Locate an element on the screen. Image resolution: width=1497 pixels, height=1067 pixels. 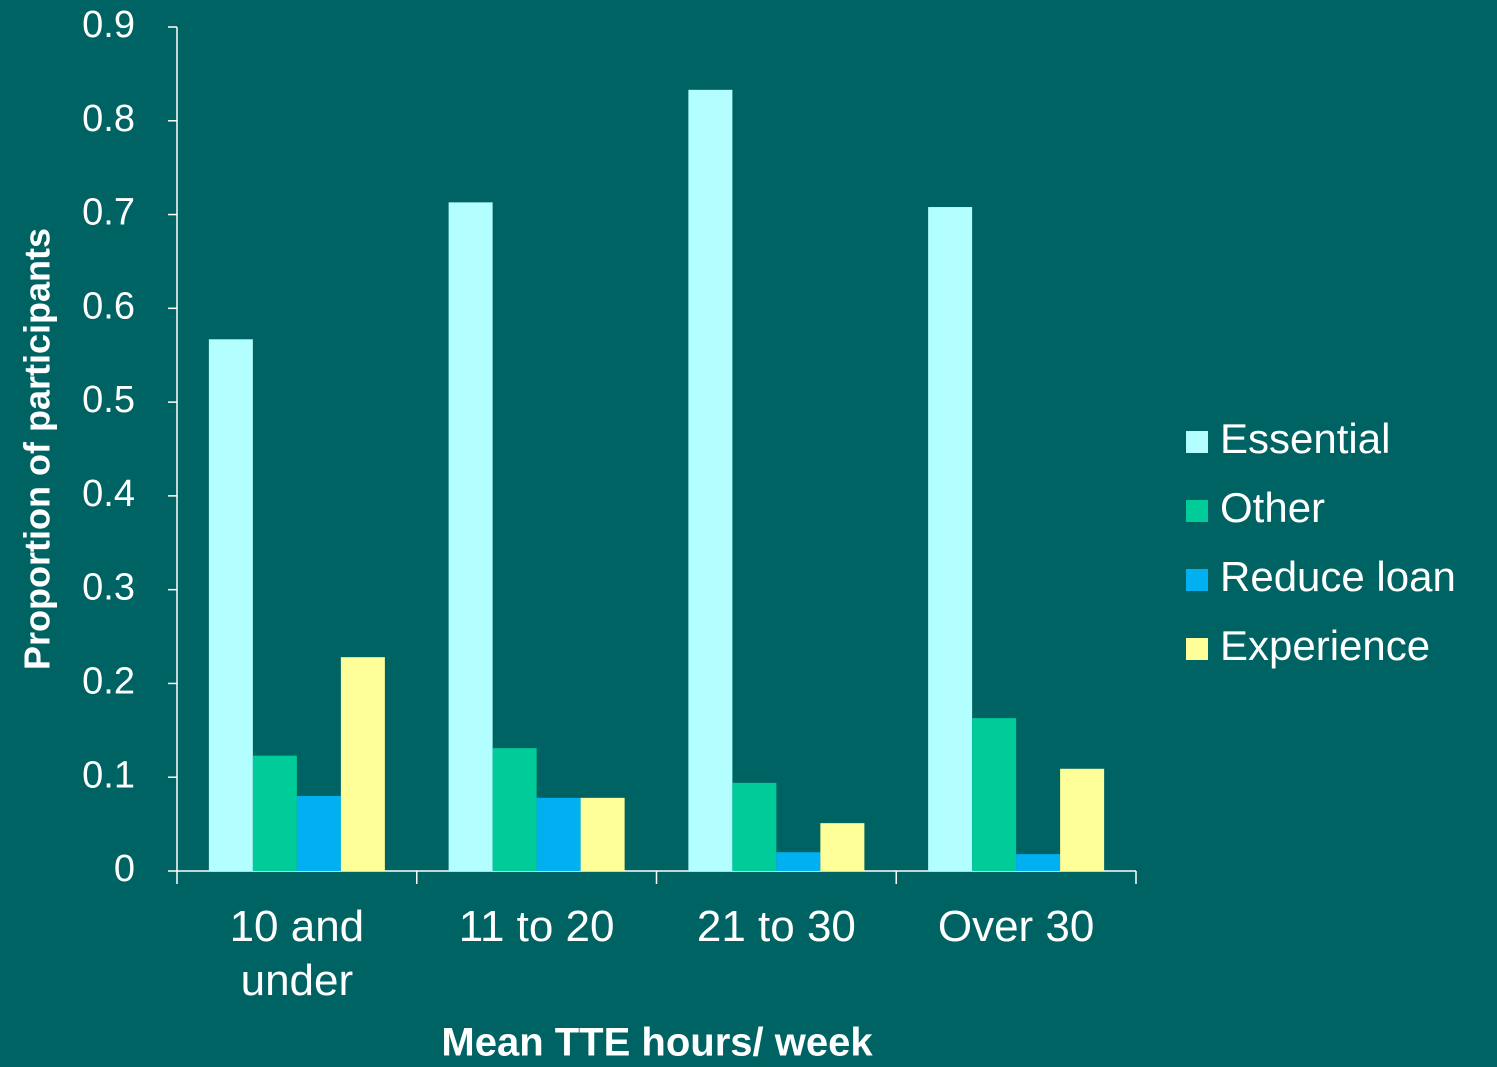
y-tick-label: 0.2 is located at coordinates (108, 681).